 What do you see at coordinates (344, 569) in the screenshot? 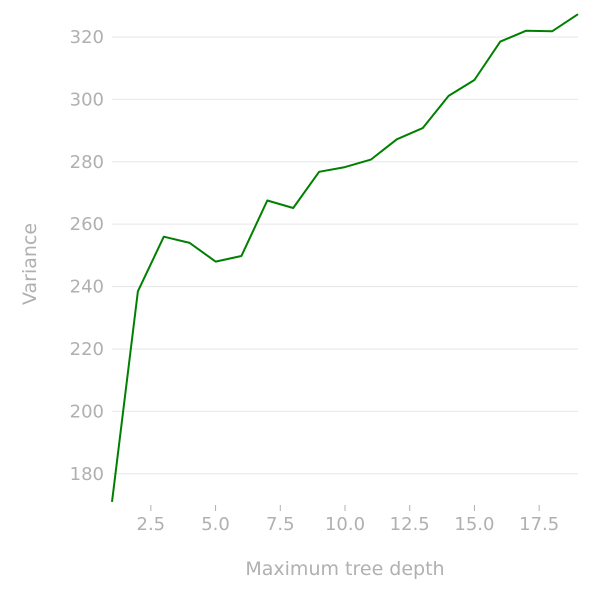
I see `x-axis-label: Maximum tree depth` at bounding box center [344, 569].